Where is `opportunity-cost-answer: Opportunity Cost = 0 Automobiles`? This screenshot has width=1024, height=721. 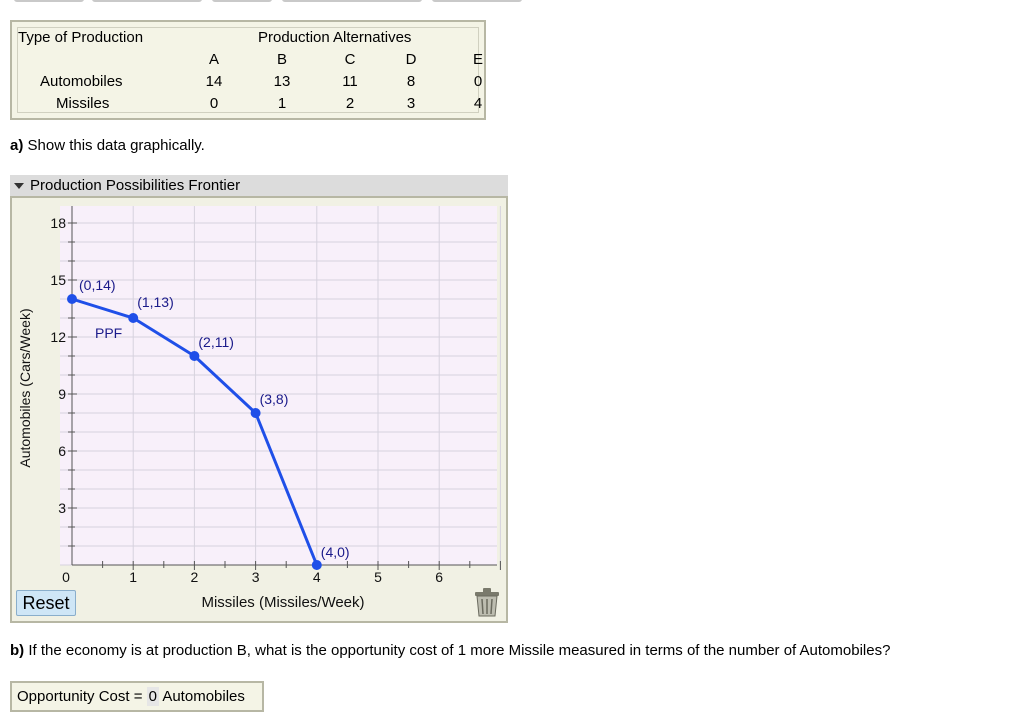
opportunity-cost-answer: Opportunity Cost = 0 Automobiles is located at coordinates (137, 696).